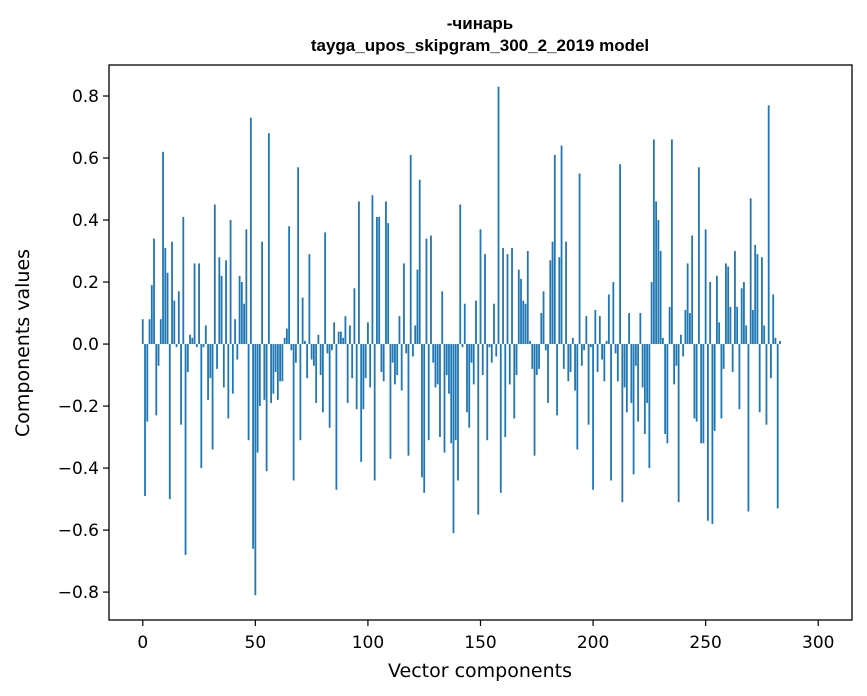  What do you see at coordinates (485, 636) in the screenshot?
I see `x-axis-ticks: 0 50 100 150 200 250 300` at bounding box center [485, 636].